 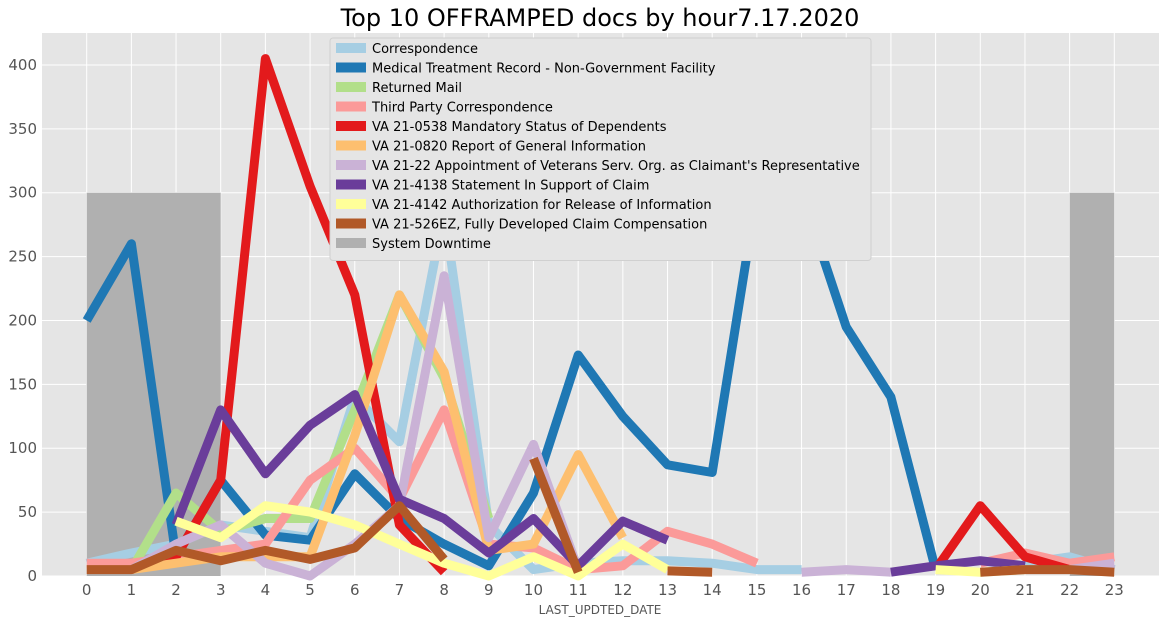 What do you see at coordinates (22, 65) in the screenshot?
I see `y-tick-label: 400` at bounding box center [22, 65].